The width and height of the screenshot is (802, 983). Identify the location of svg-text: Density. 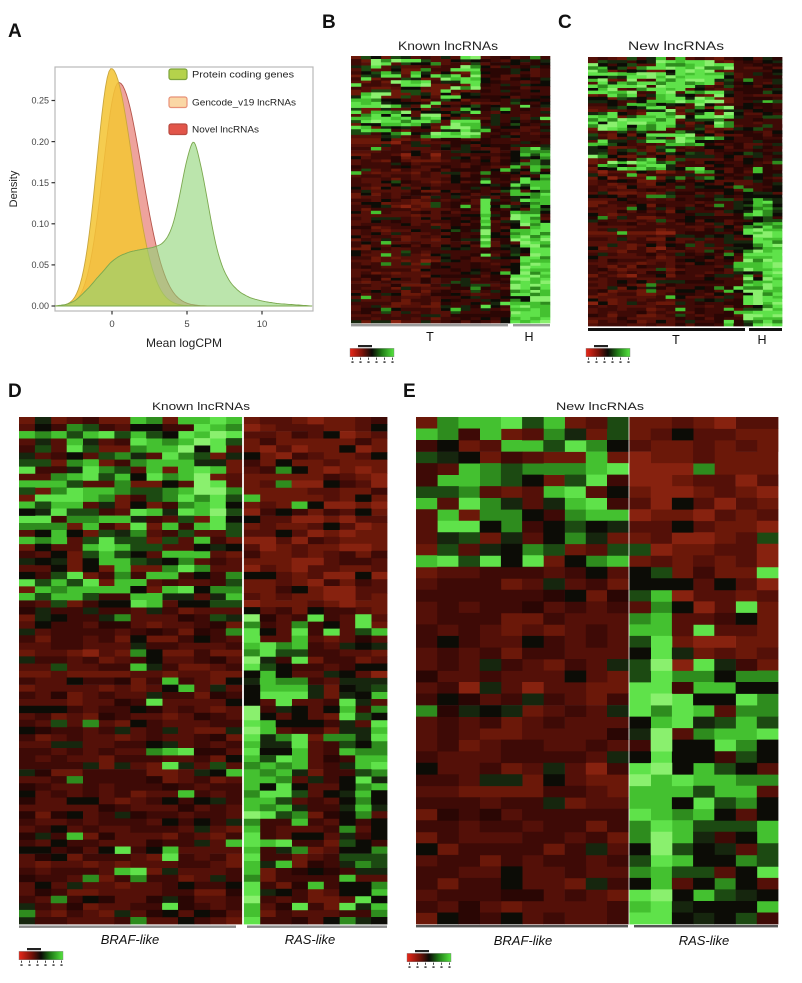
(14, 188).